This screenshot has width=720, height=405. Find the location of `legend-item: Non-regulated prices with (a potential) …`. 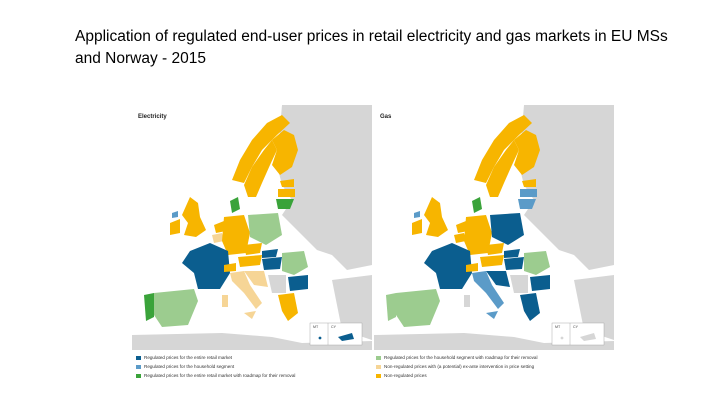

legend-item: Non-regulated prices with (a potential) … is located at coordinates (455, 366).